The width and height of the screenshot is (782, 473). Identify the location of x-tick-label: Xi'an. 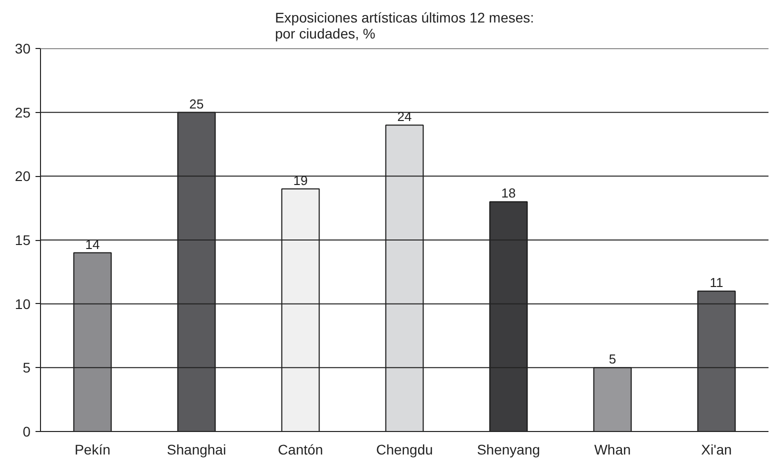
(716, 450).